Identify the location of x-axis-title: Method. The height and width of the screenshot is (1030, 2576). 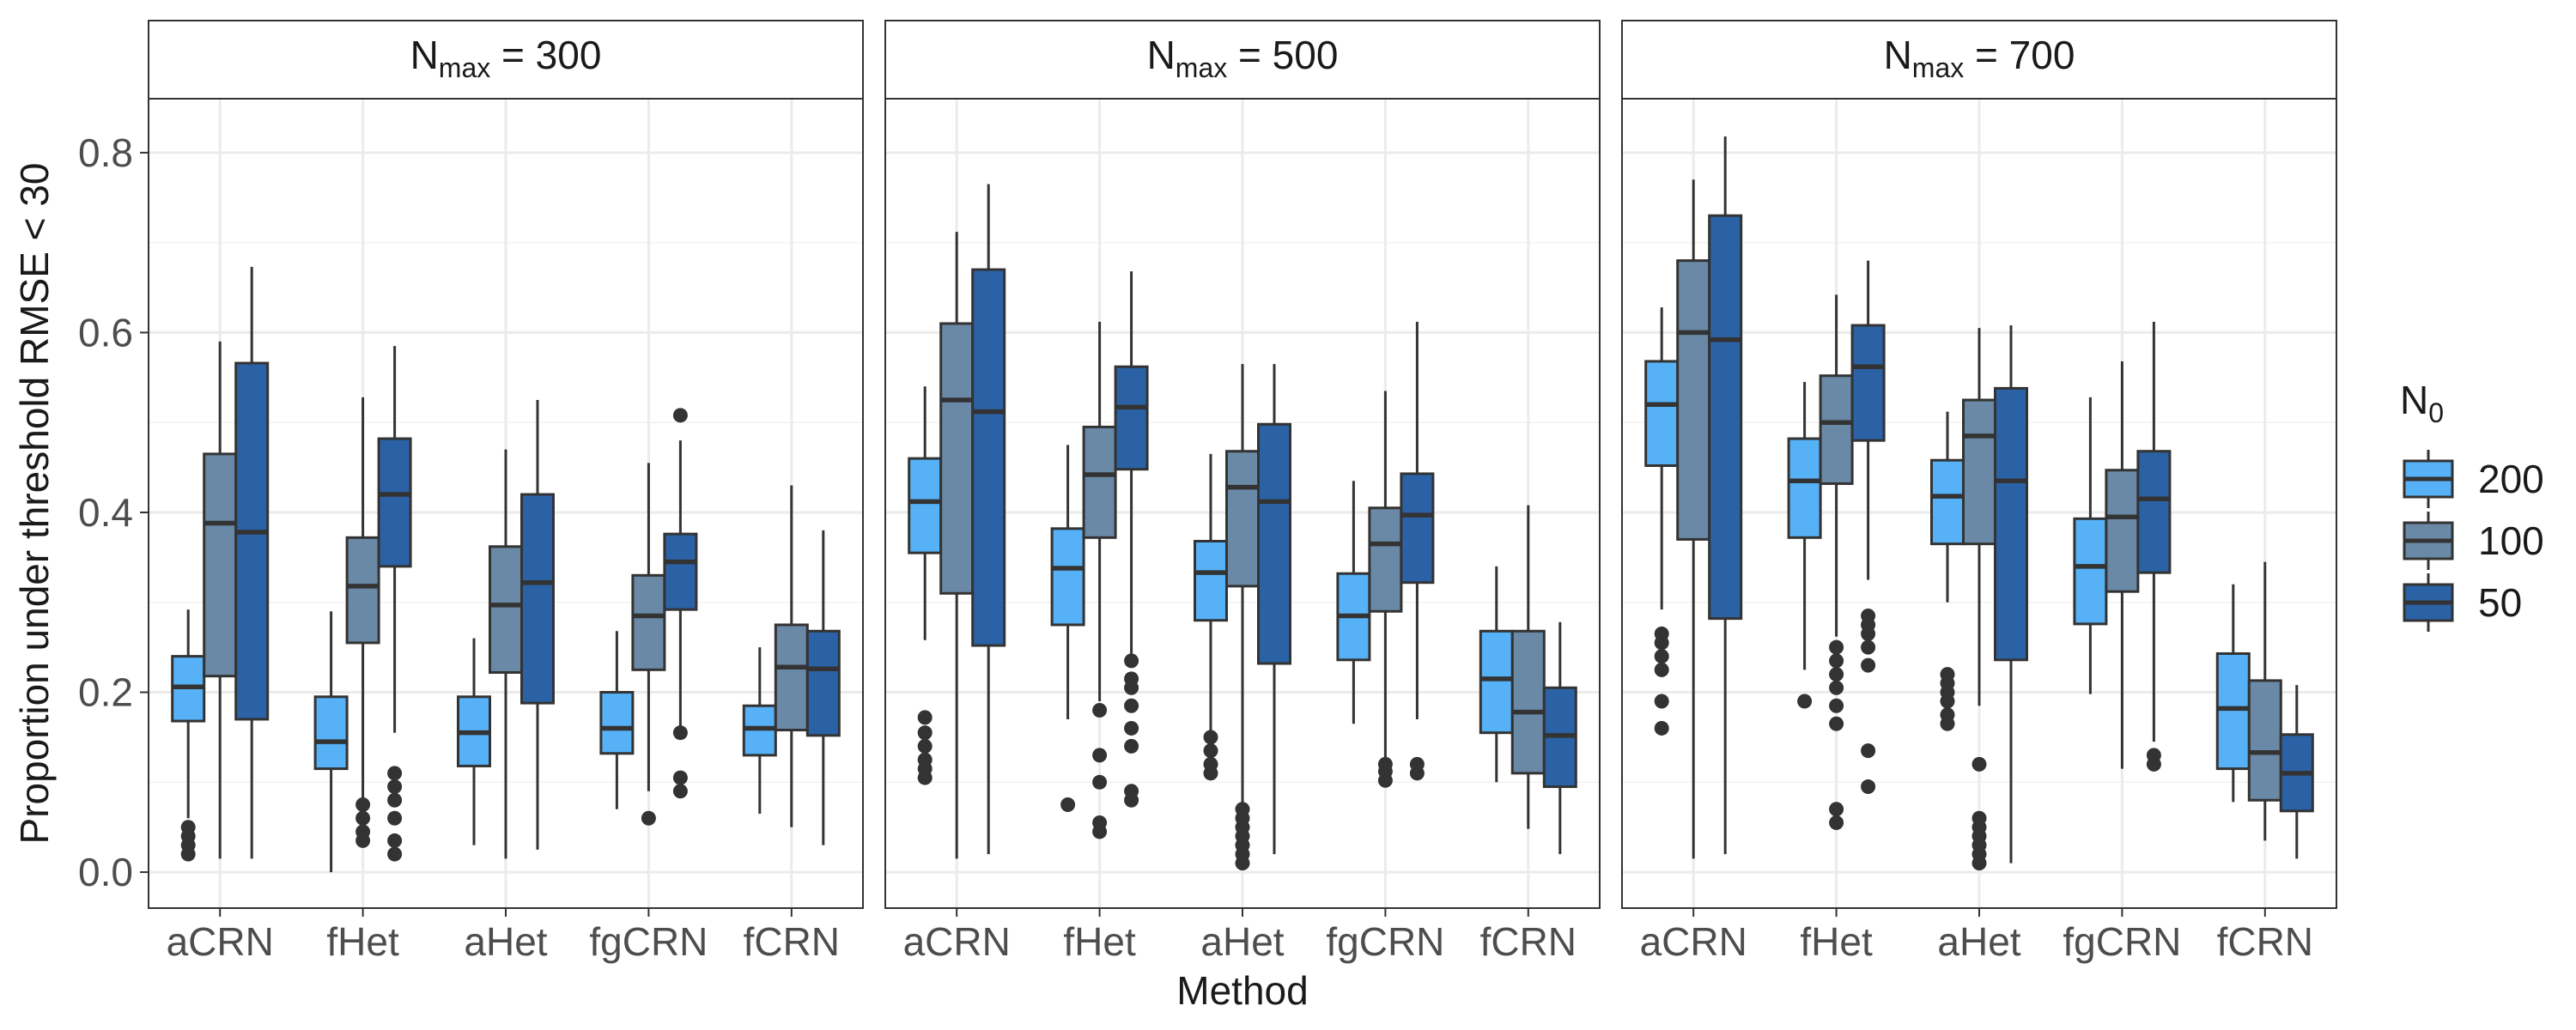
(1242, 990).